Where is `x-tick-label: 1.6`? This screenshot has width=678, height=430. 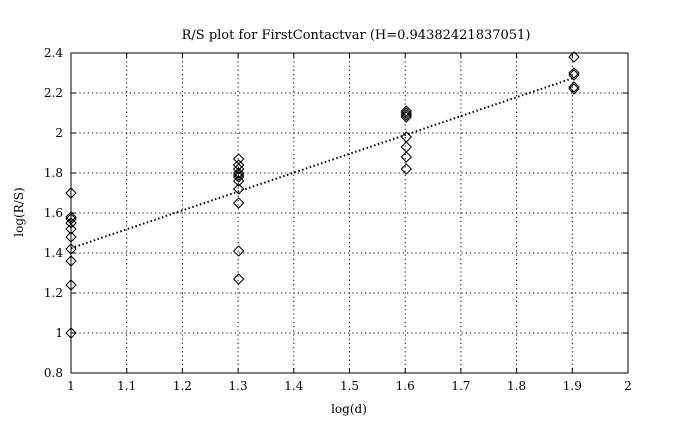 x-tick-label: 1.6 is located at coordinates (405, 386).